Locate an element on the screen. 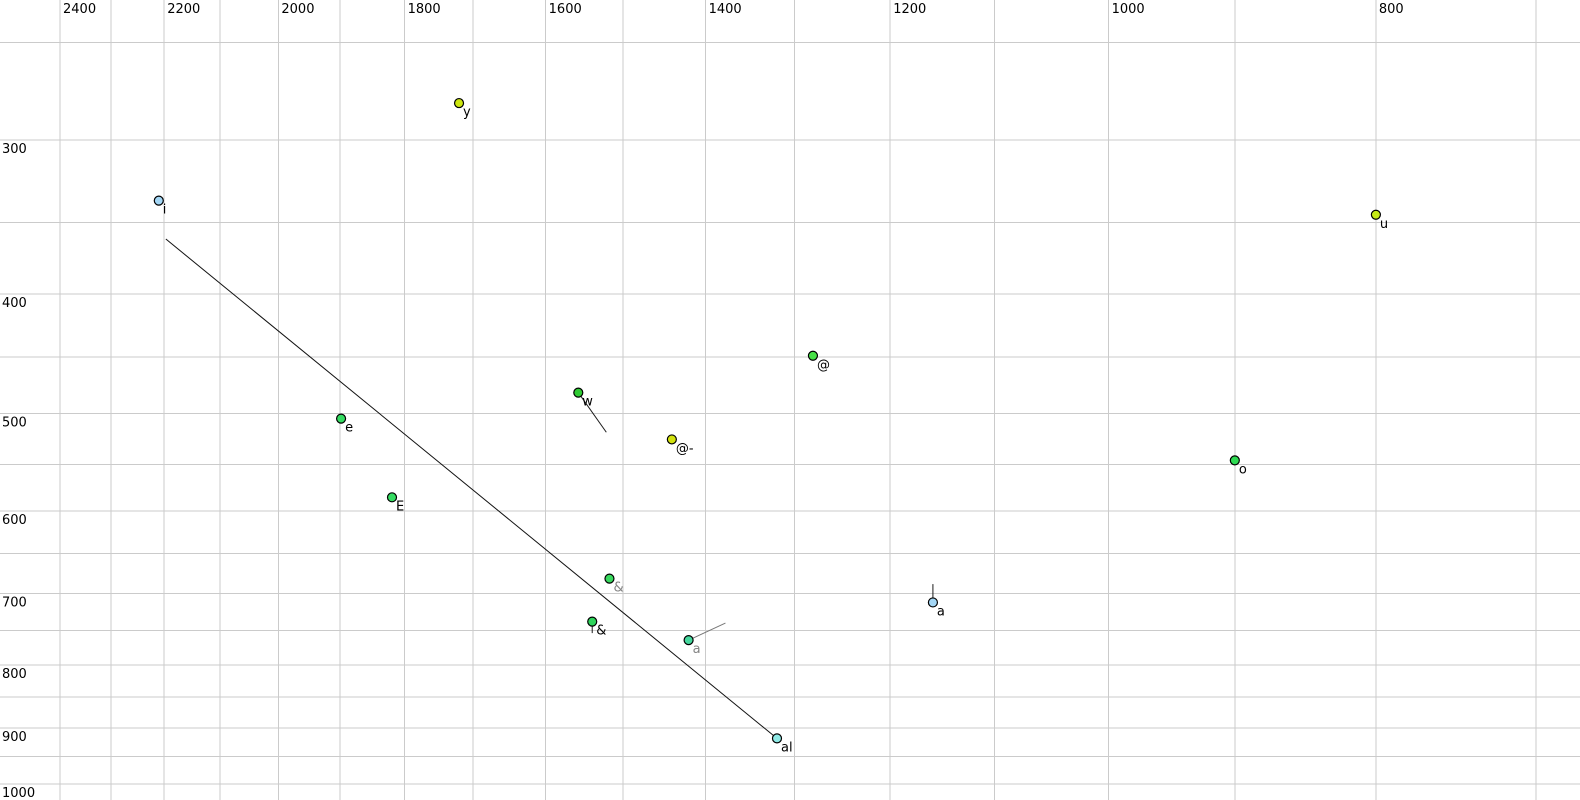  vowel-label: @ is located at coordinates (823, 365).